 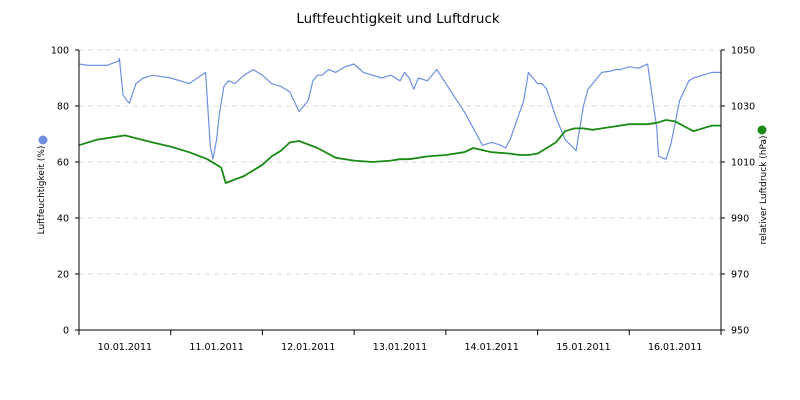 I want to click on x-tick-label: 10.01.2011, so click(x=125, y=347).